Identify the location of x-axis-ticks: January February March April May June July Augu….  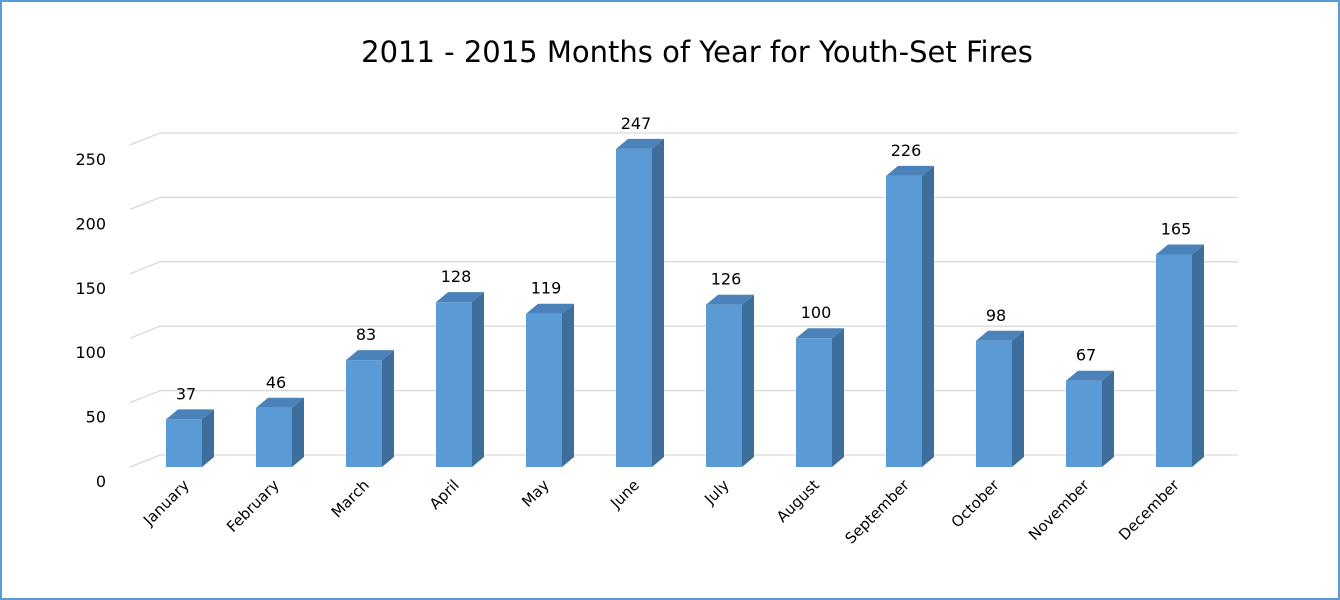
(661, 512).